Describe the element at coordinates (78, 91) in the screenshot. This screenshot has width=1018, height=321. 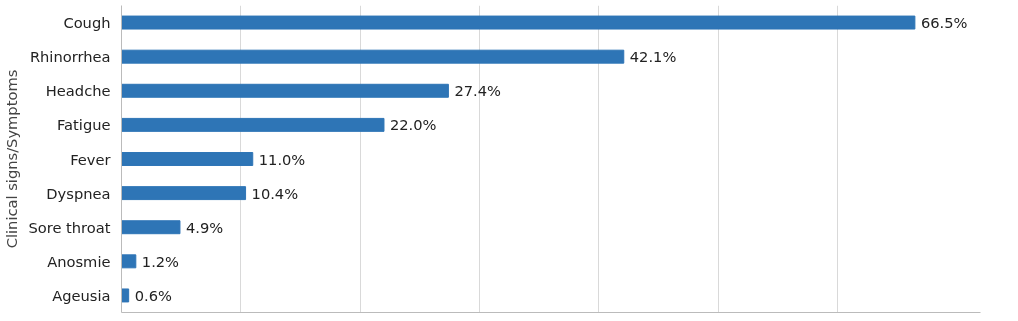
I see `y-tick-label: Headche` at that location.